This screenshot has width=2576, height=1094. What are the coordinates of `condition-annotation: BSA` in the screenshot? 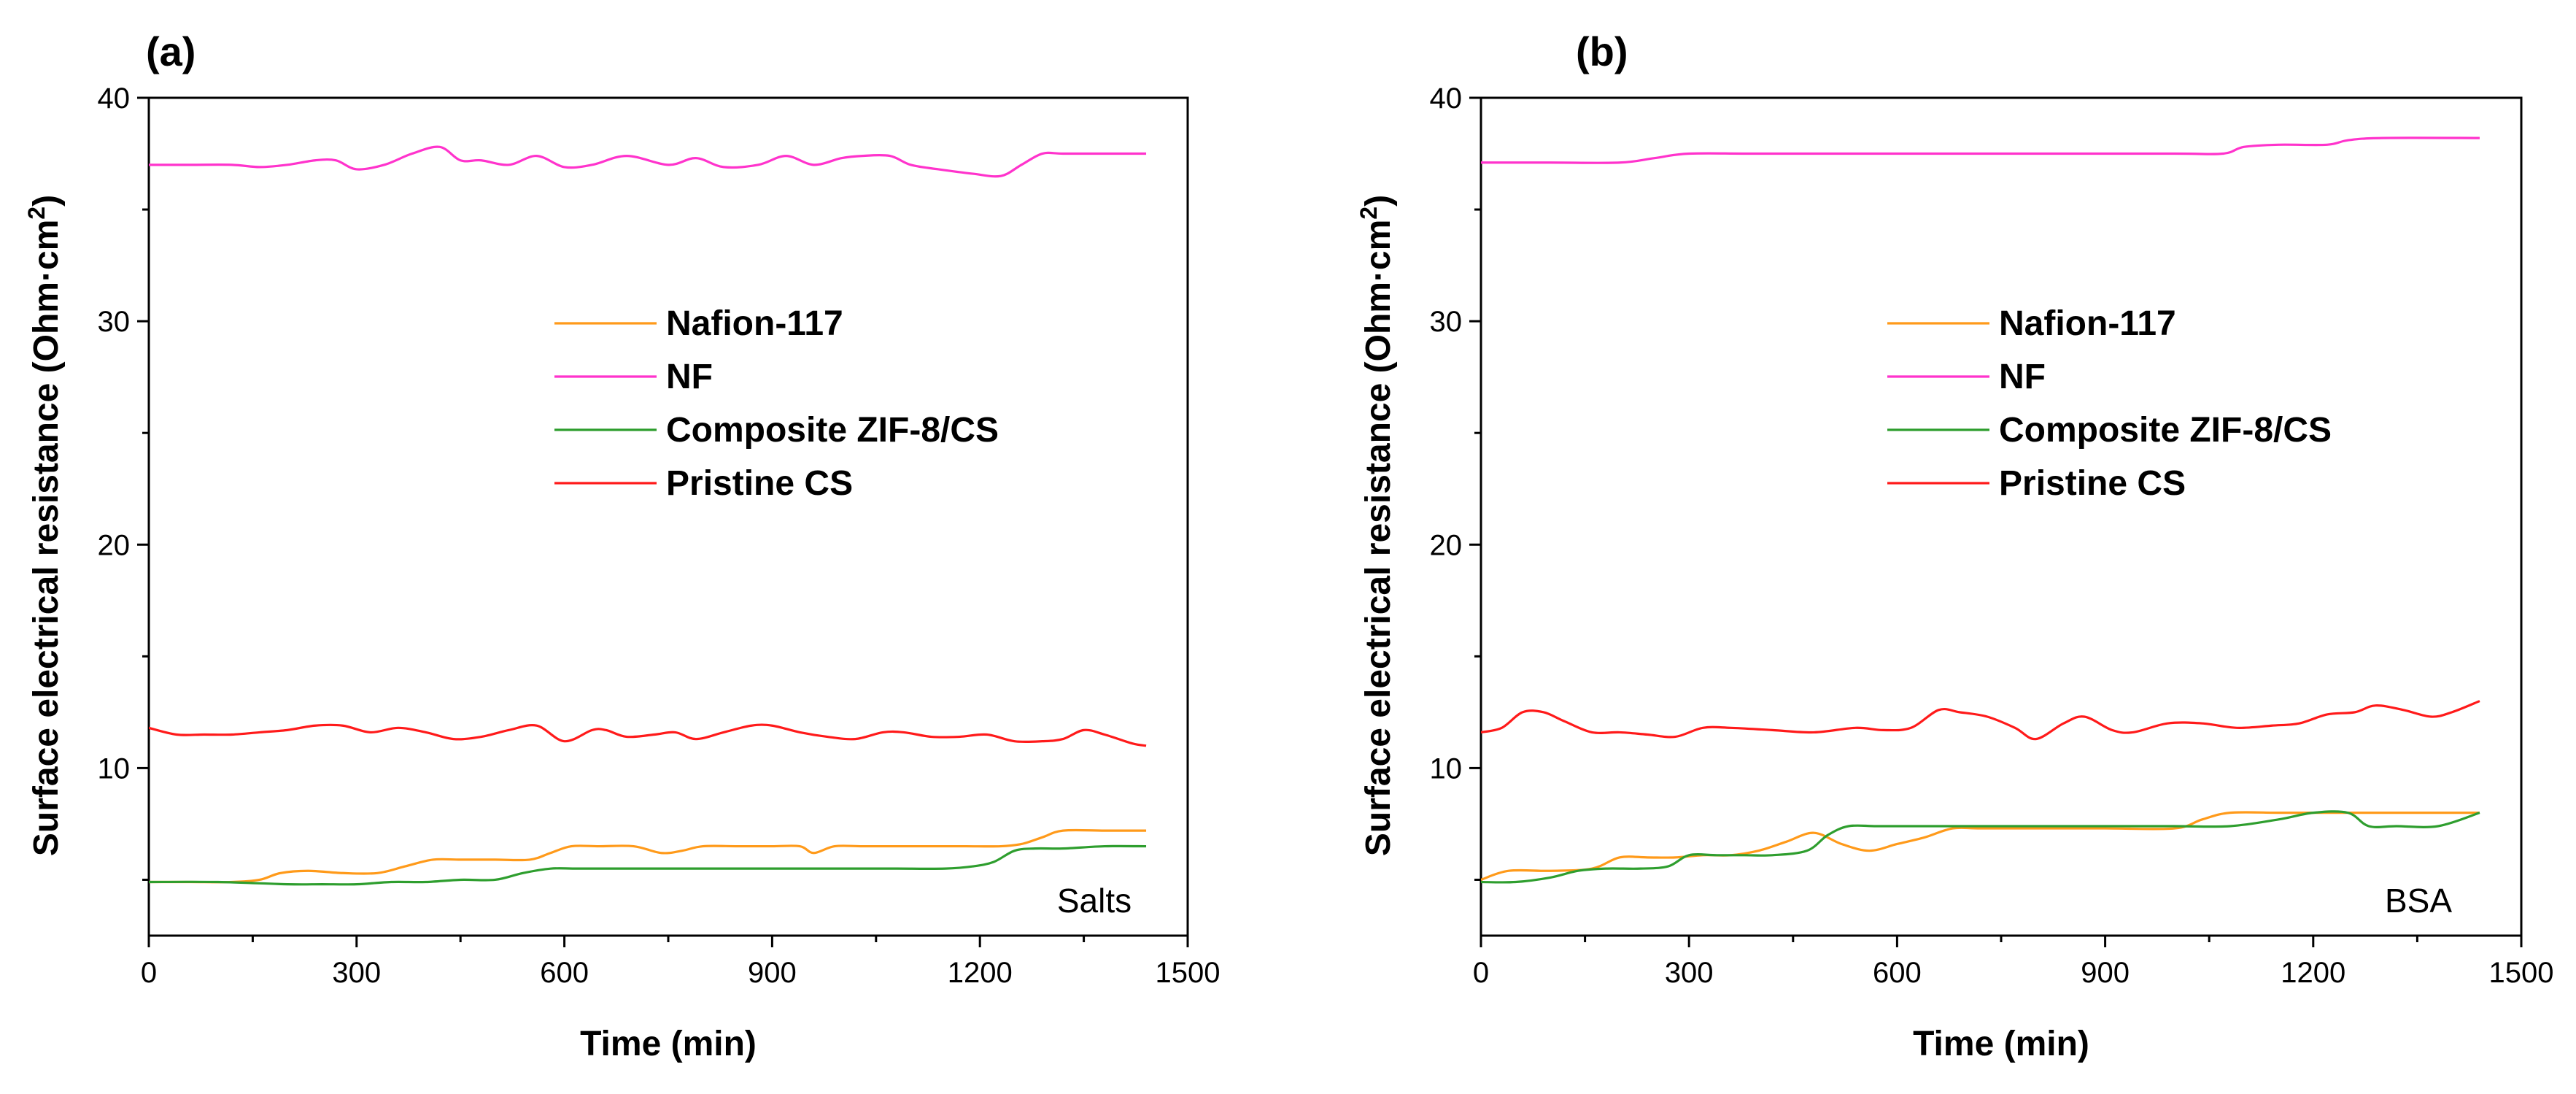 It's located at (2418, 901).